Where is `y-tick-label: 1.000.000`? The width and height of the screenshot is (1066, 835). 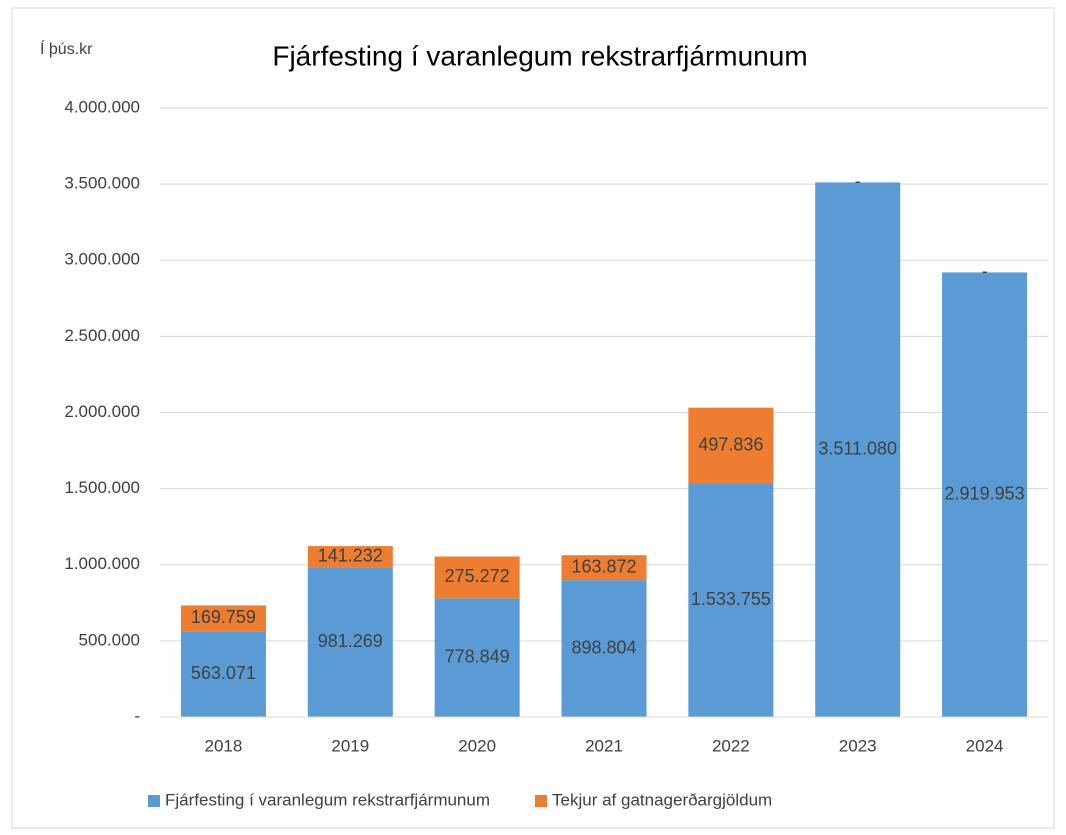
y-tick-label: 1.000.000 is located at coordinates (102, 563).